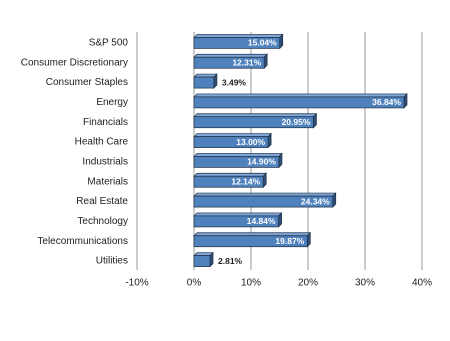 This screenshot has width=450, height=341. I want to click on value-label: 12.14%, so click(245, 182).